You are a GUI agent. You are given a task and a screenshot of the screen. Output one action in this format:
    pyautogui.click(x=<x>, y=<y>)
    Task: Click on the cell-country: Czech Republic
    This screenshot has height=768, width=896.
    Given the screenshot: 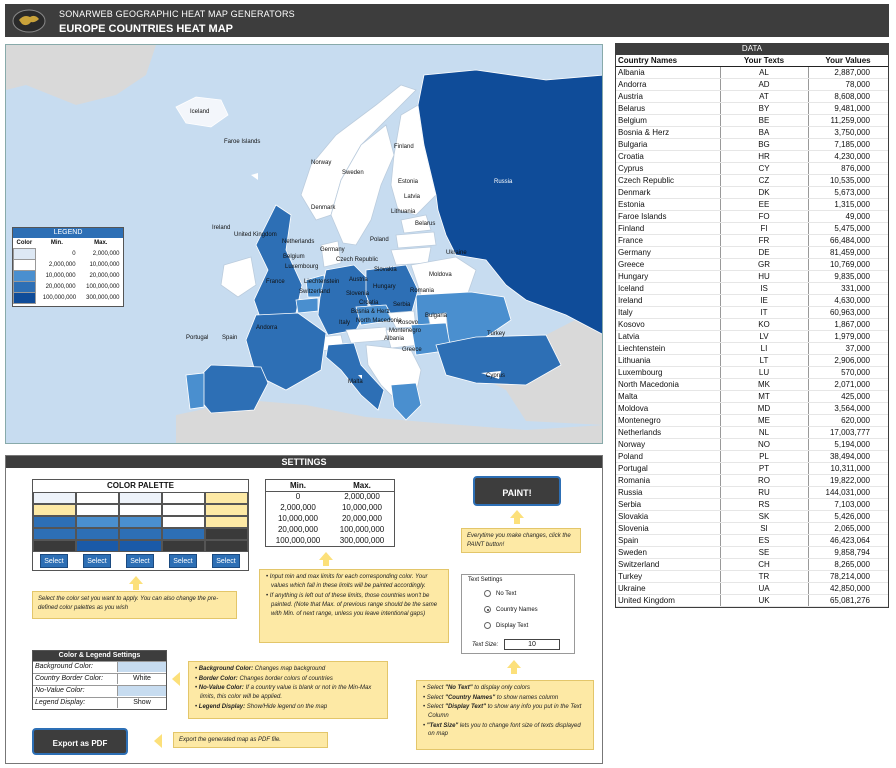 What is the action you would take?
    pyautogui.click(x=668, y=180)
    